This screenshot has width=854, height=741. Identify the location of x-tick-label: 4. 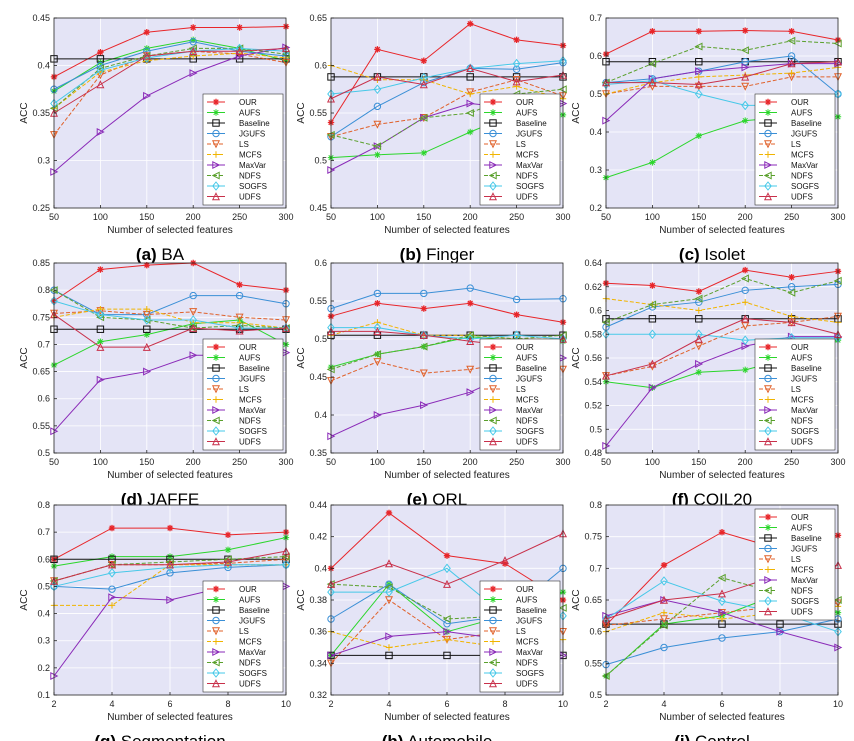
(111, 704).